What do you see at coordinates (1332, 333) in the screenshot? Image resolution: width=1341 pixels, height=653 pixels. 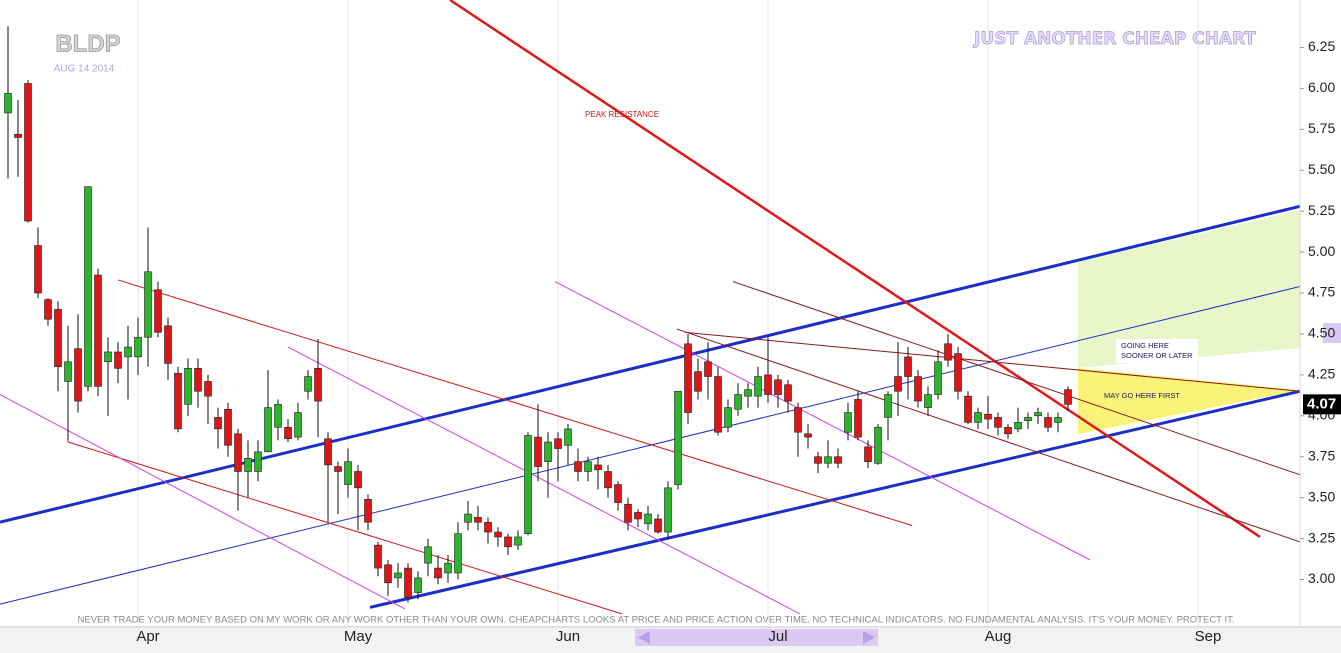 I see `tick-highlight` at bounding box center [1332, 333].